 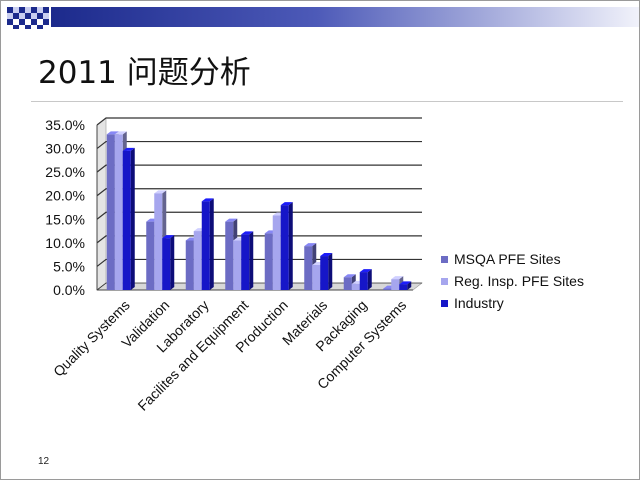 I want to click on y-tick-label: 20.0%, so click(x=65, y=196).